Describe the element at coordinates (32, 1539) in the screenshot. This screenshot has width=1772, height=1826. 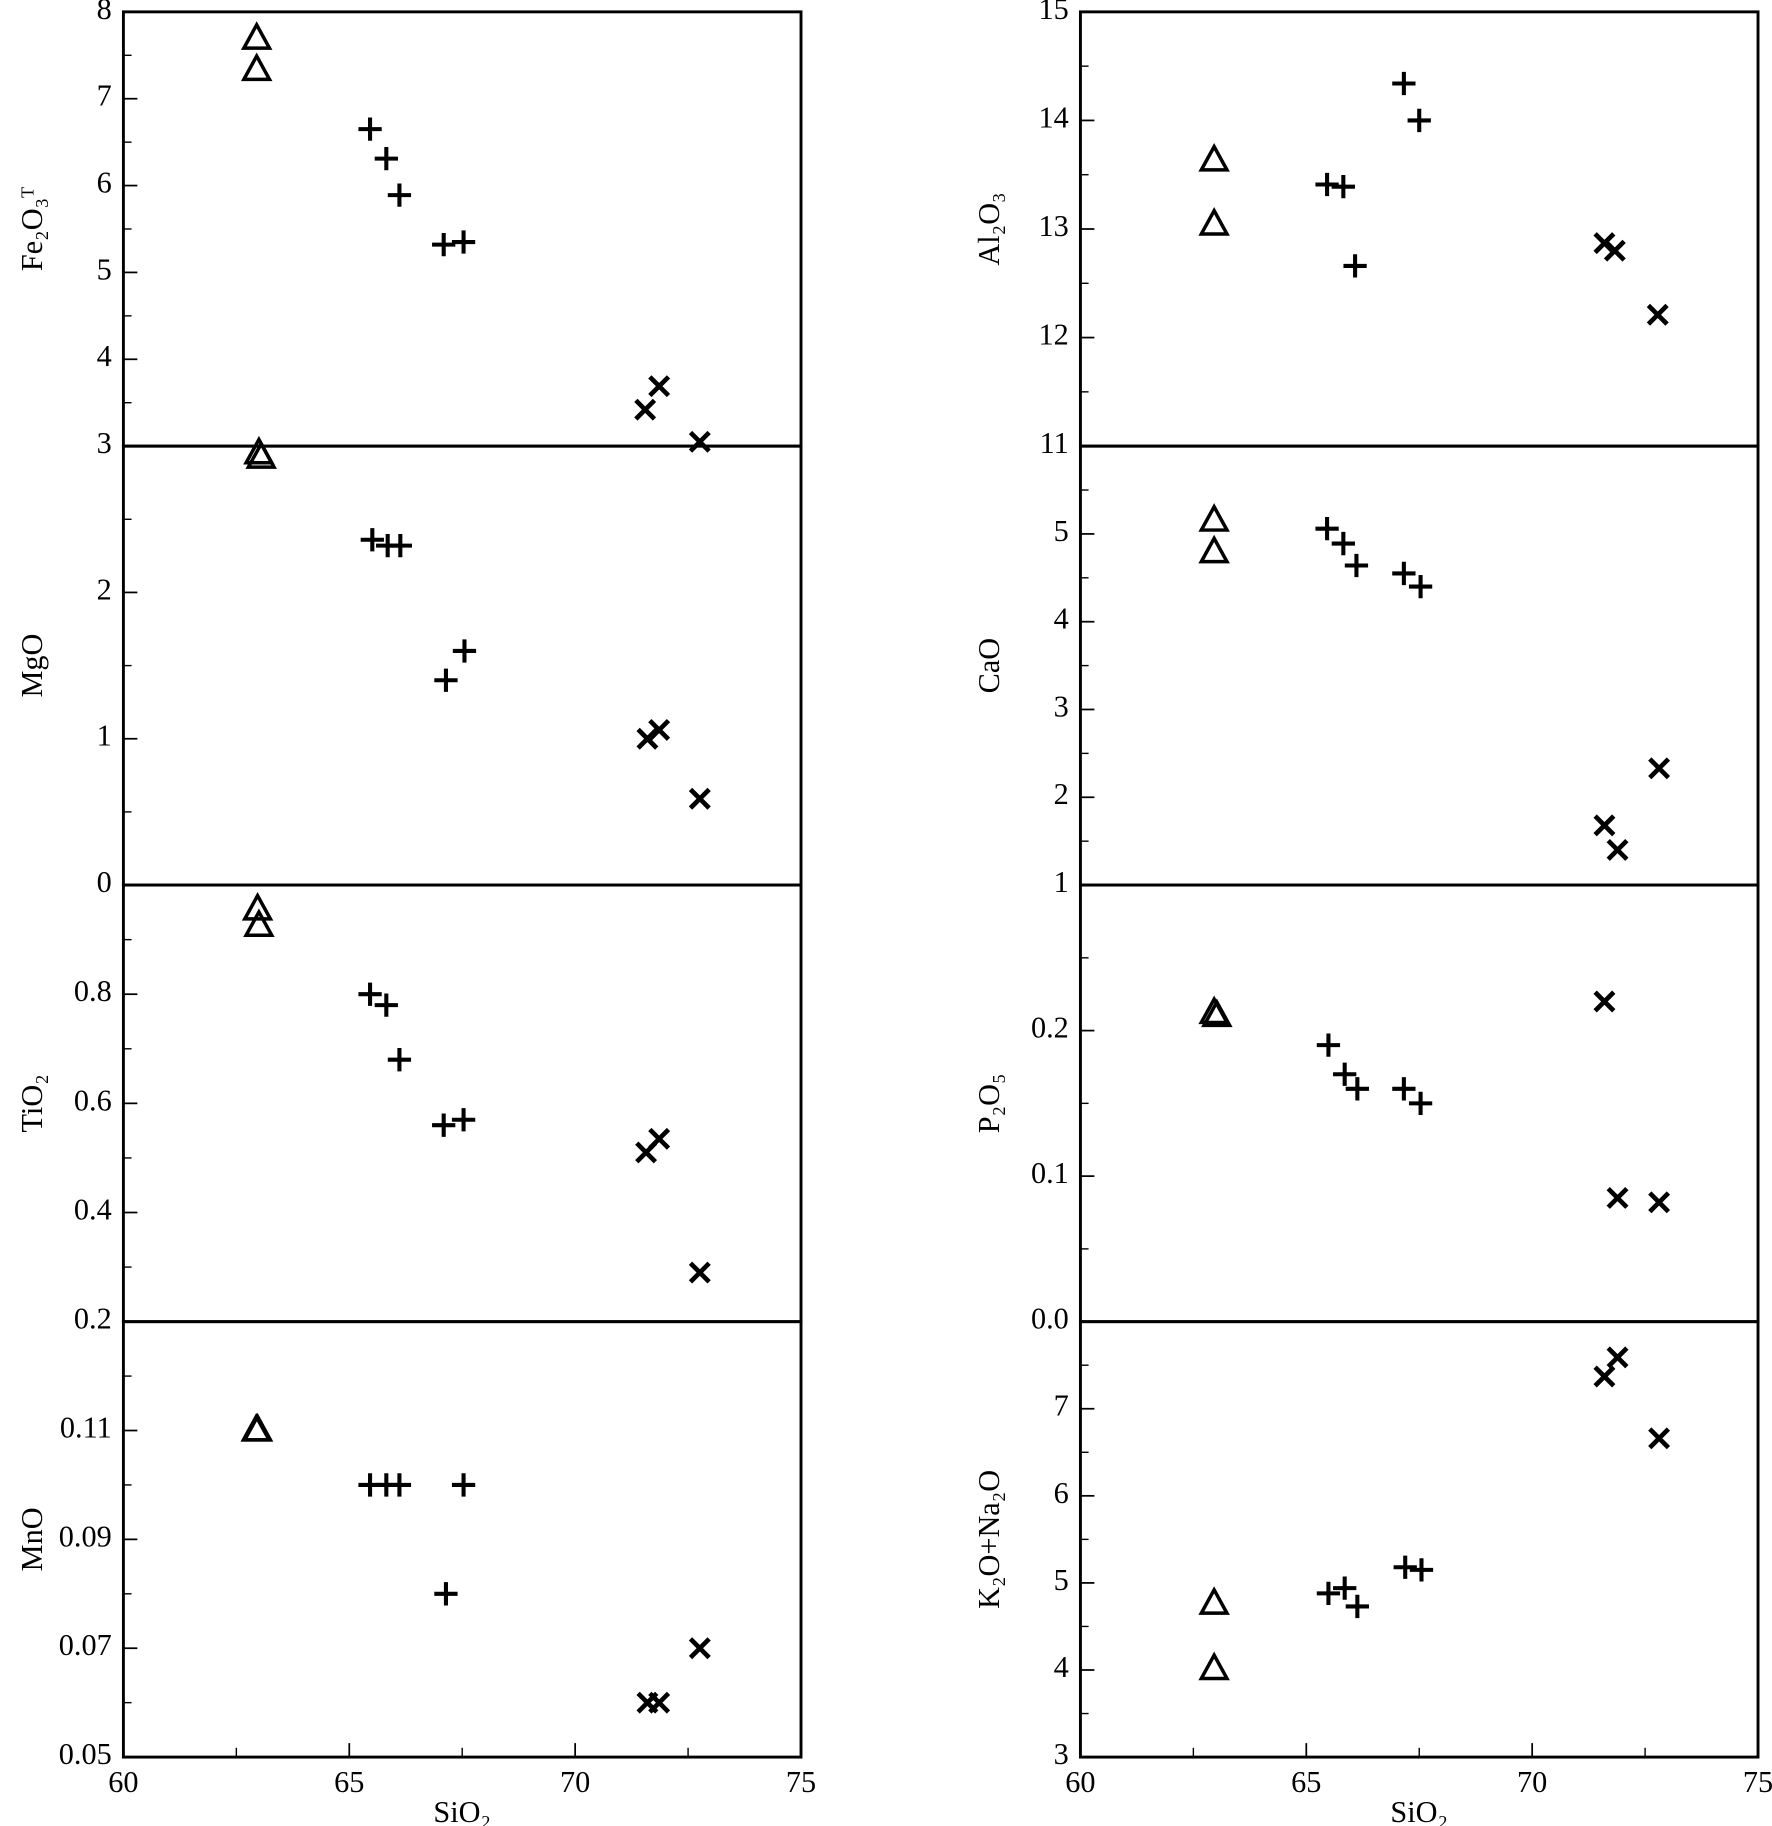
I see `y-axis-label: MnO` at that location.